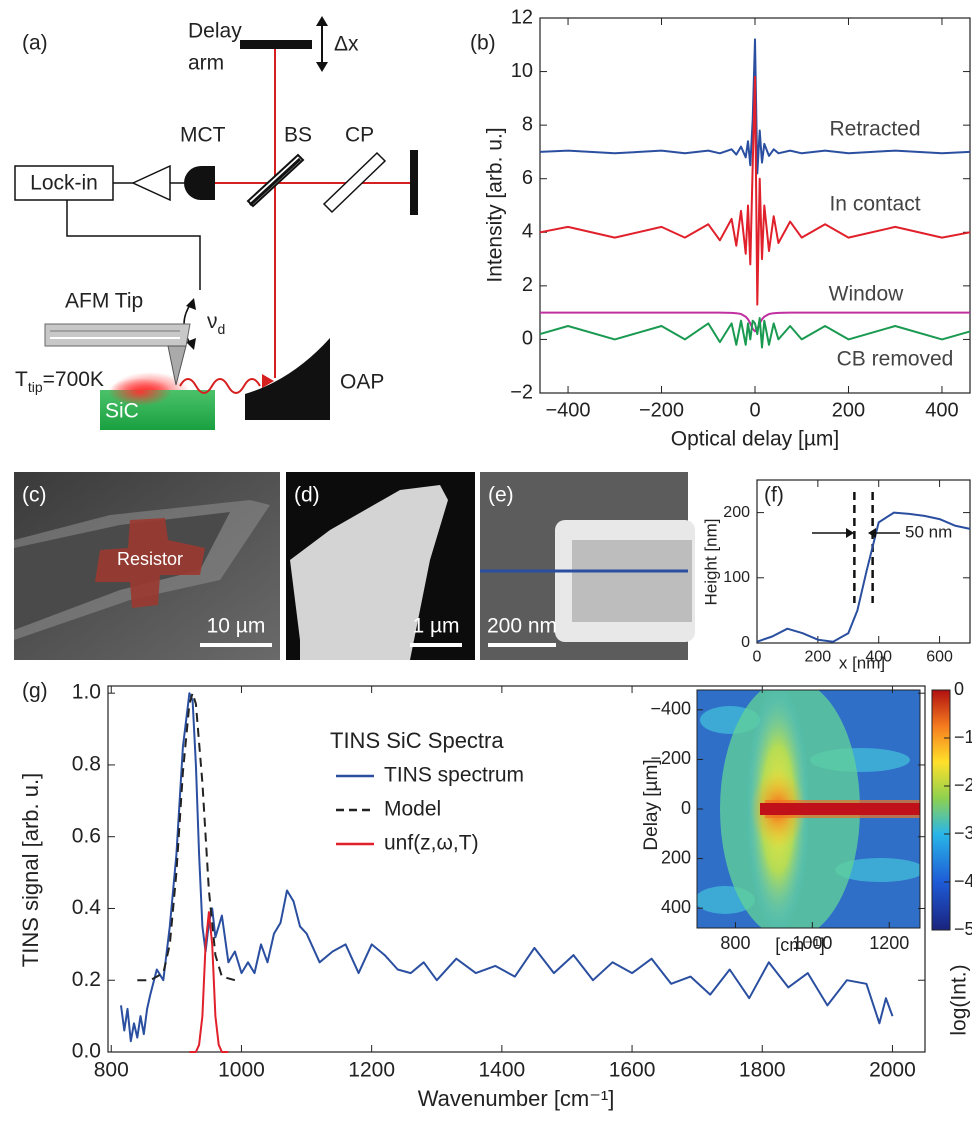 This screenshot has height=1122, width=972. What do you see at coordinates (939, 657) in the screenshot?
I see `x-tick-label: 600` at bounding box center [939, 657].